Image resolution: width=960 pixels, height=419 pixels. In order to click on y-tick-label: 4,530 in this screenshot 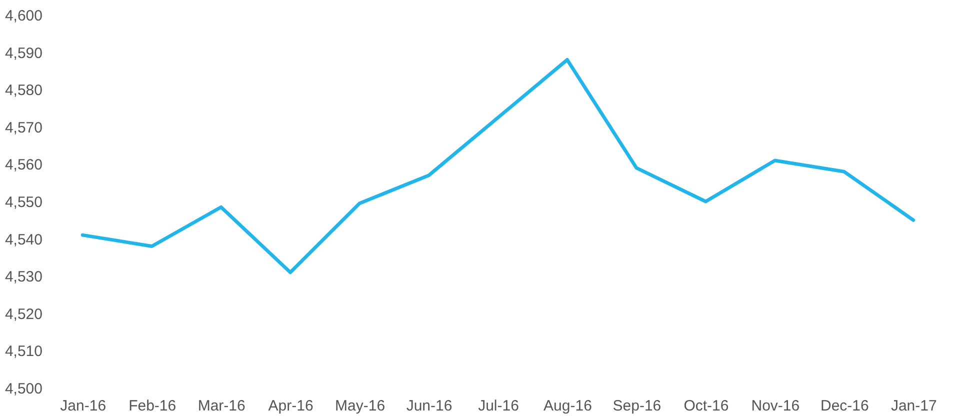, I will do `click(23, 277)`.